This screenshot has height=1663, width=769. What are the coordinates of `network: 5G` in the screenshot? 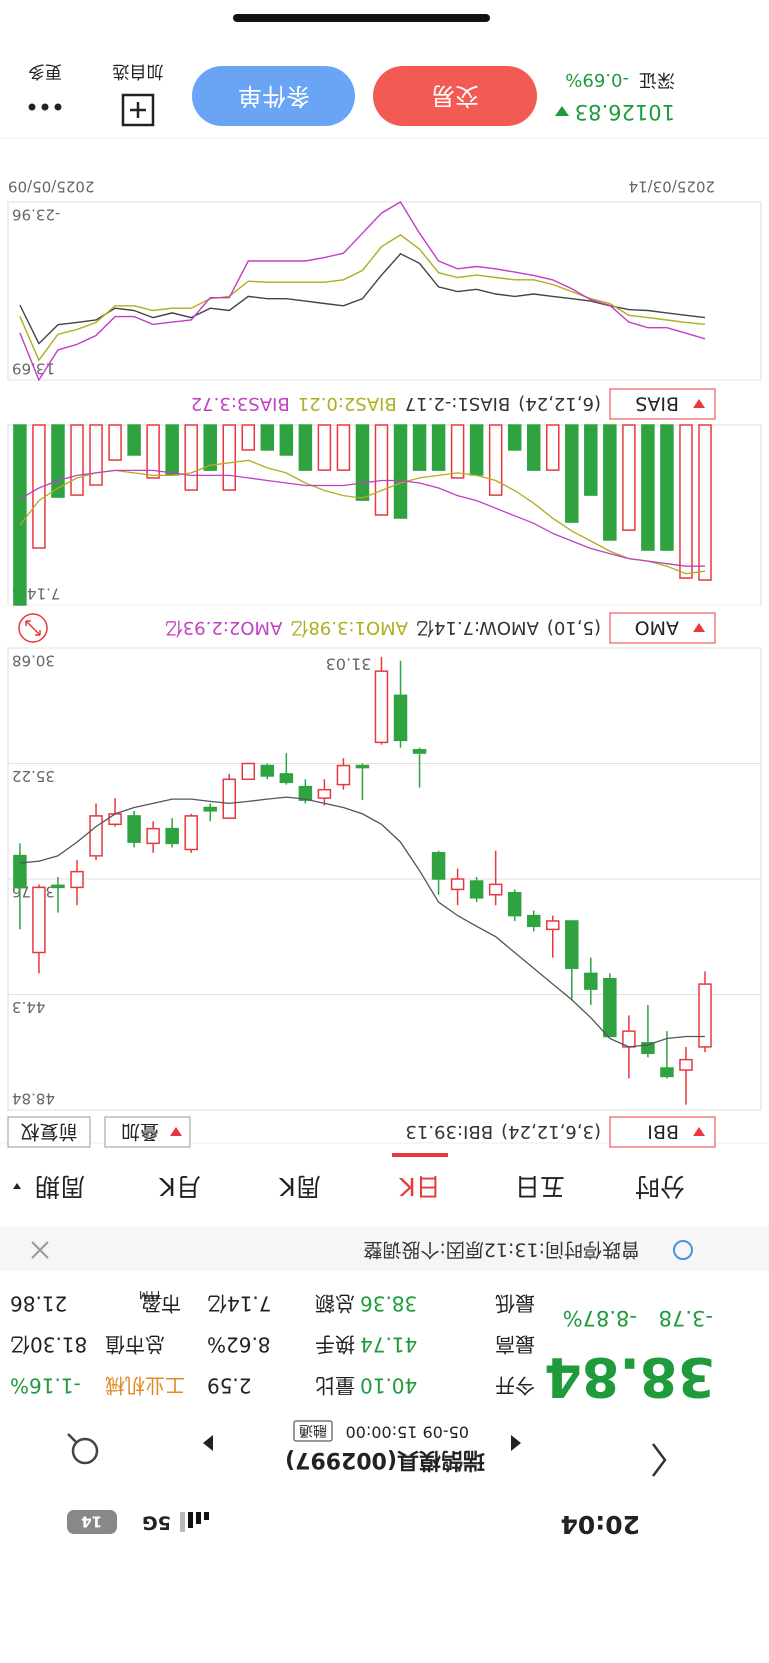 It's located at (156, 1523).